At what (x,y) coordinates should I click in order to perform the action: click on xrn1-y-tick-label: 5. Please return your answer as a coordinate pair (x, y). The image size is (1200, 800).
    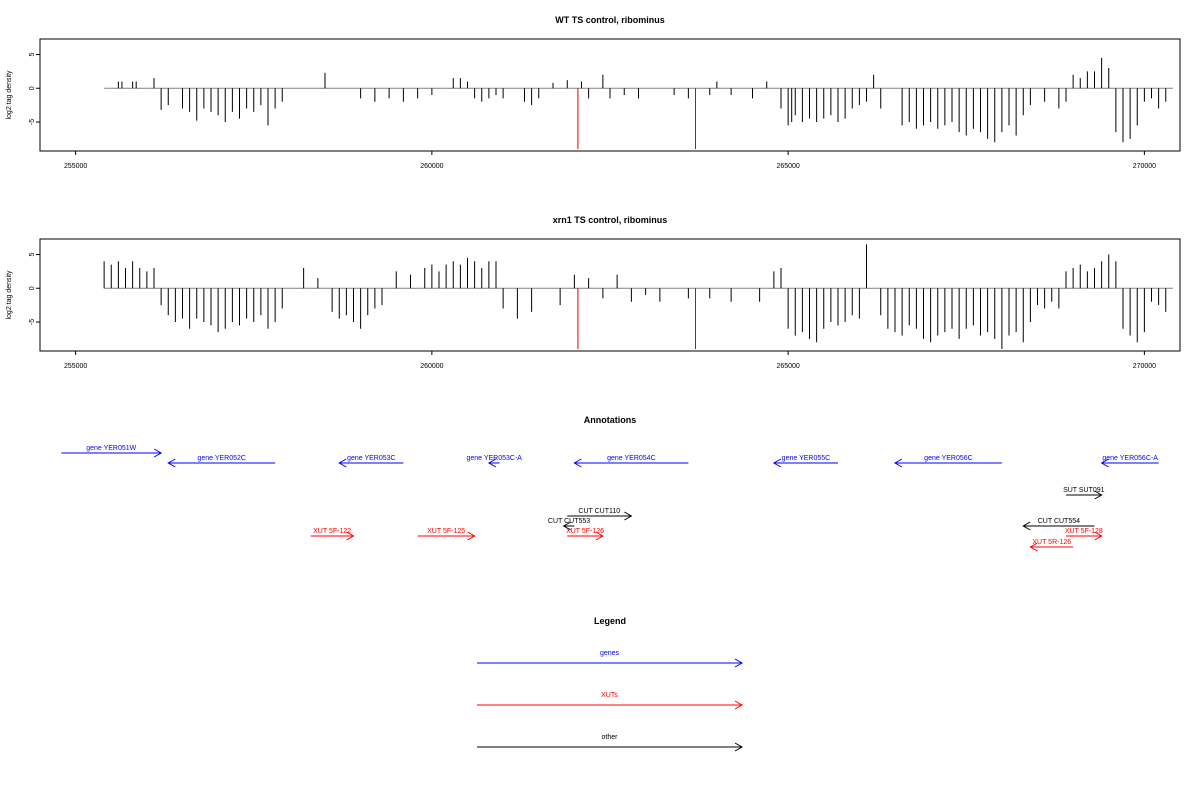
    Looking at the image, I should click on (32, 254).